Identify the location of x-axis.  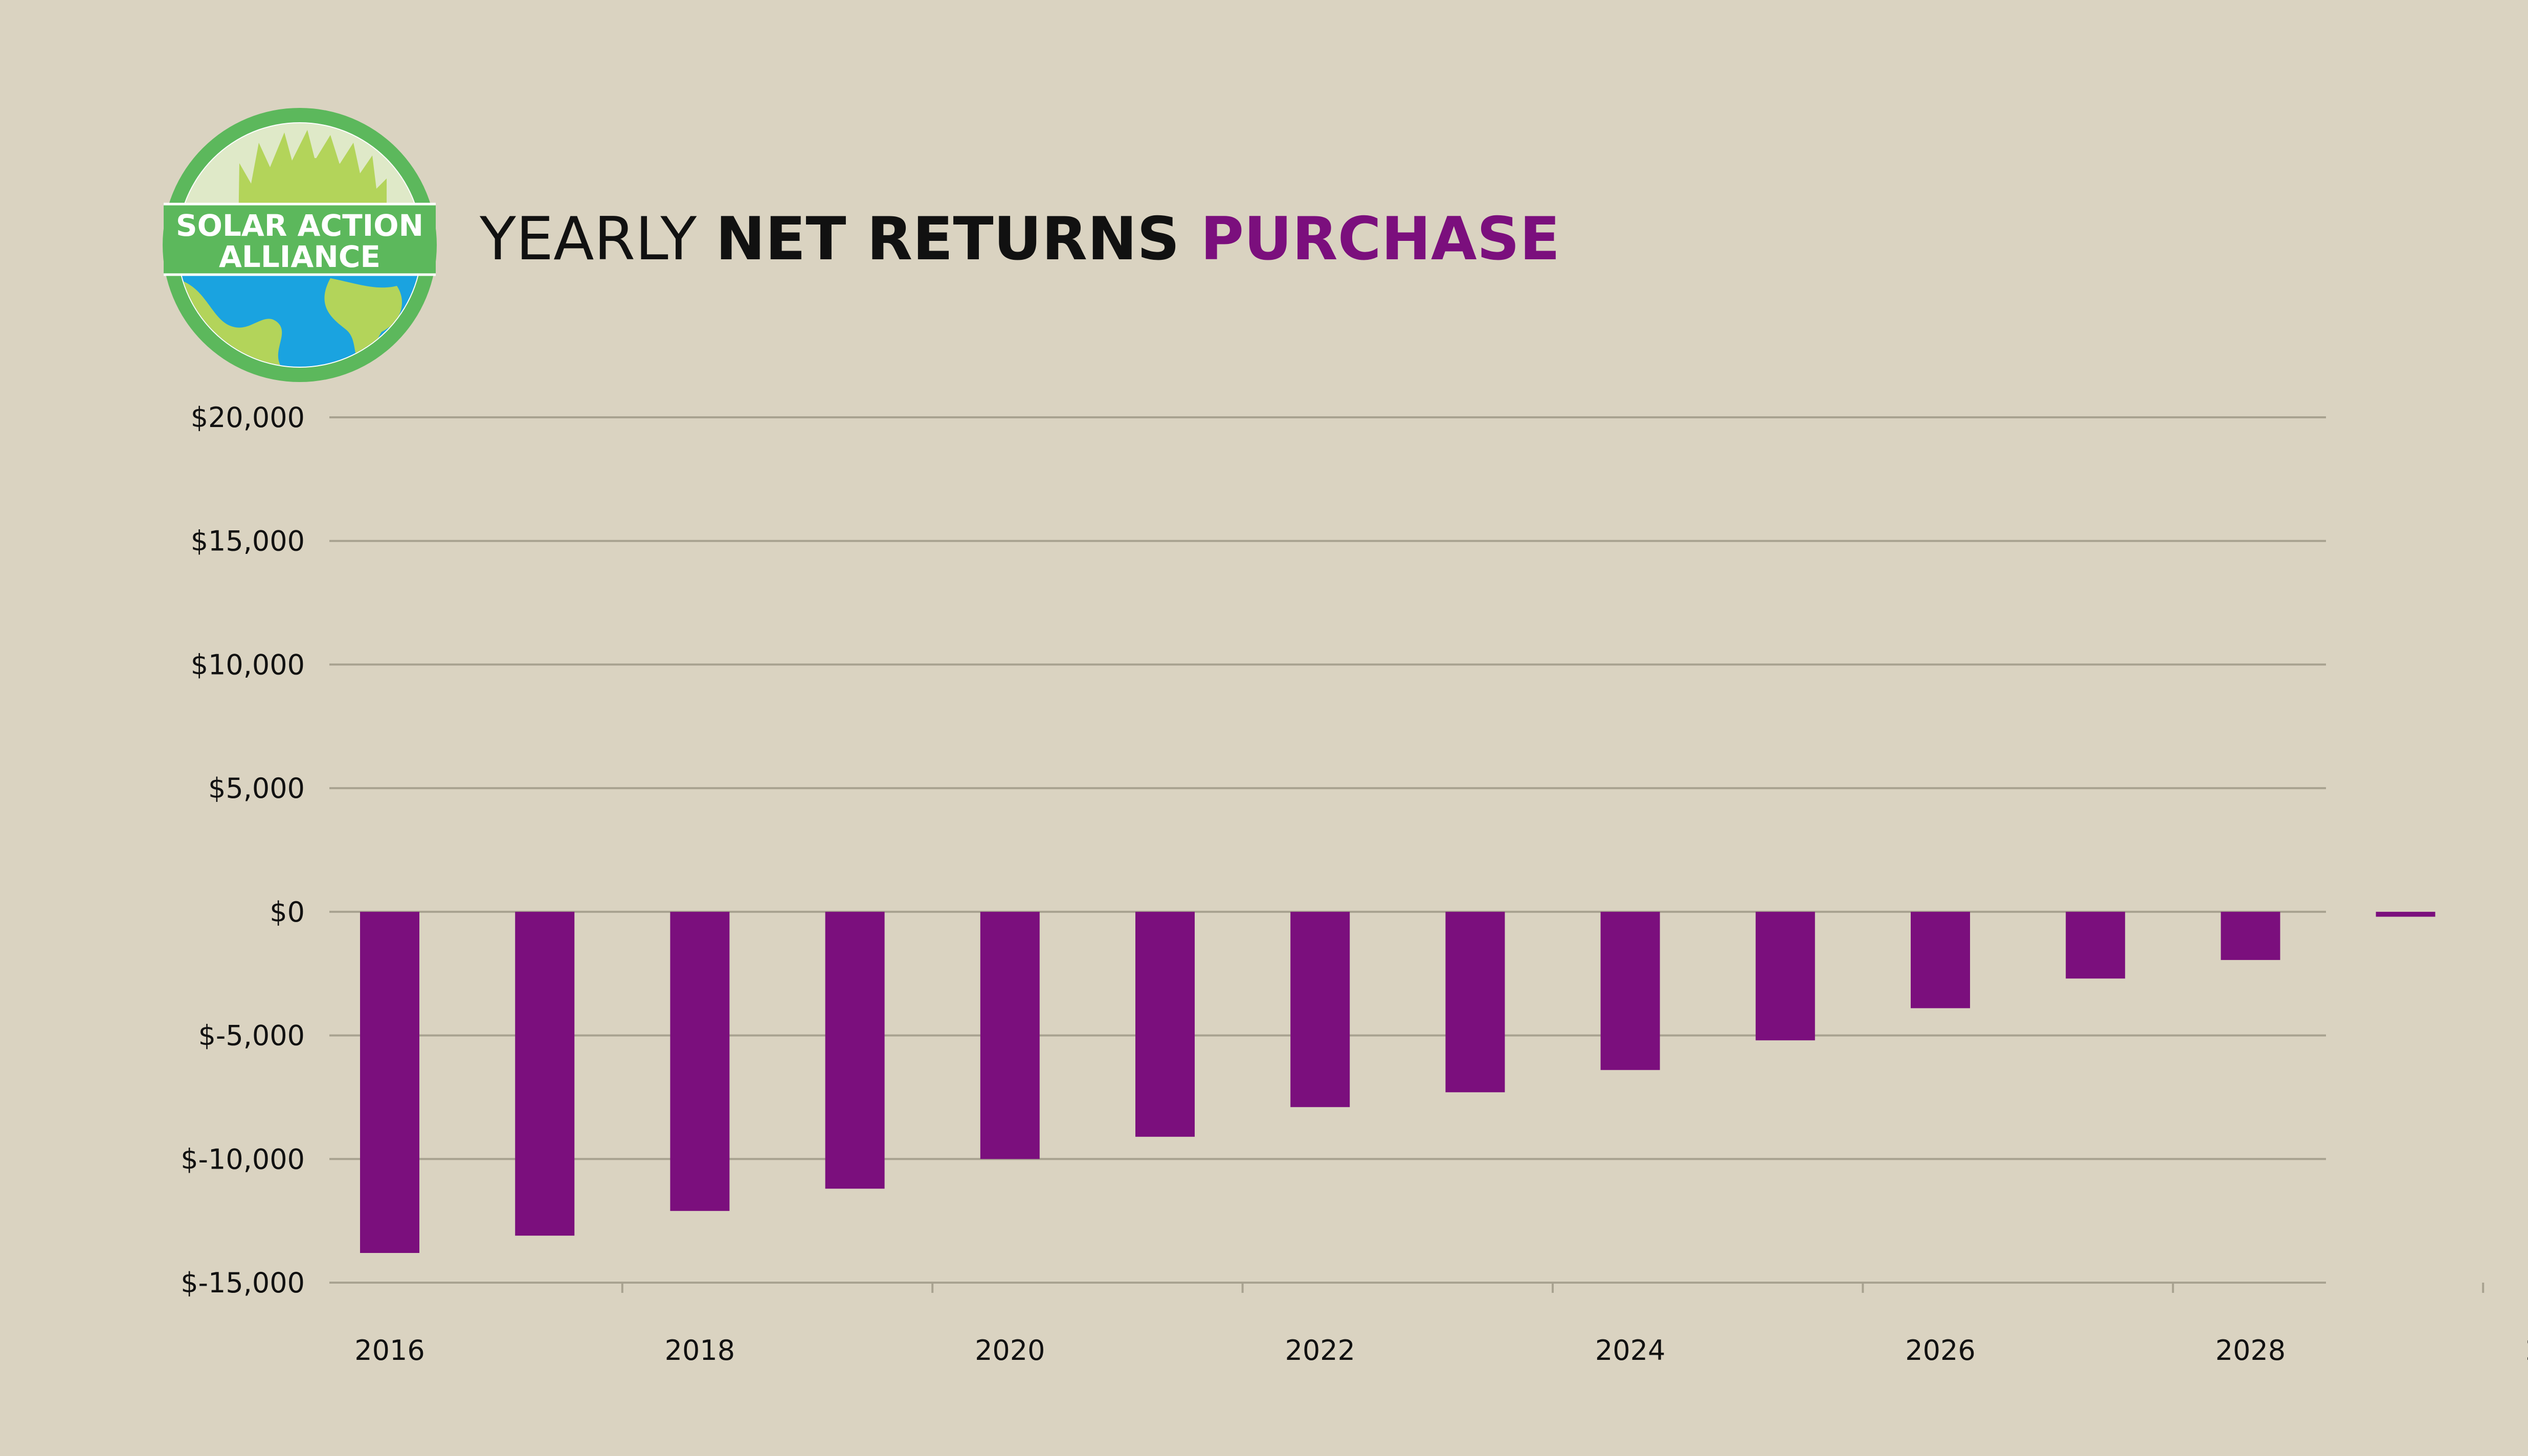
(1553, 1288).